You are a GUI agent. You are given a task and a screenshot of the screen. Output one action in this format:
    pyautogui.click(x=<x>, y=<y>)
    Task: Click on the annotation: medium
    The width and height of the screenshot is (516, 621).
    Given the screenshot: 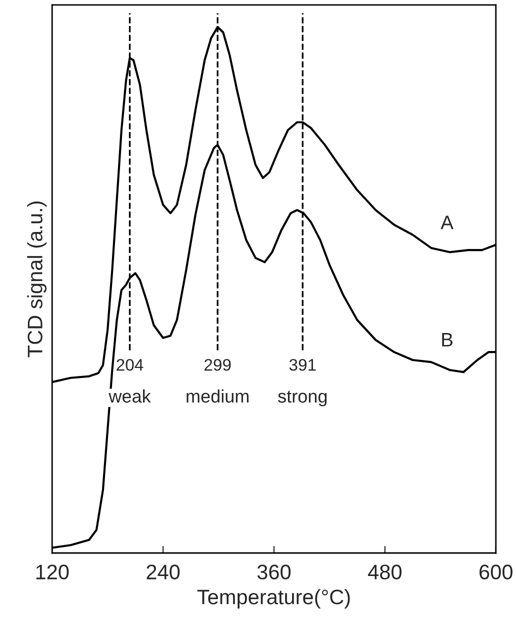 What is the action you would take?
    pyautogui.click(x=217, y=396)
    